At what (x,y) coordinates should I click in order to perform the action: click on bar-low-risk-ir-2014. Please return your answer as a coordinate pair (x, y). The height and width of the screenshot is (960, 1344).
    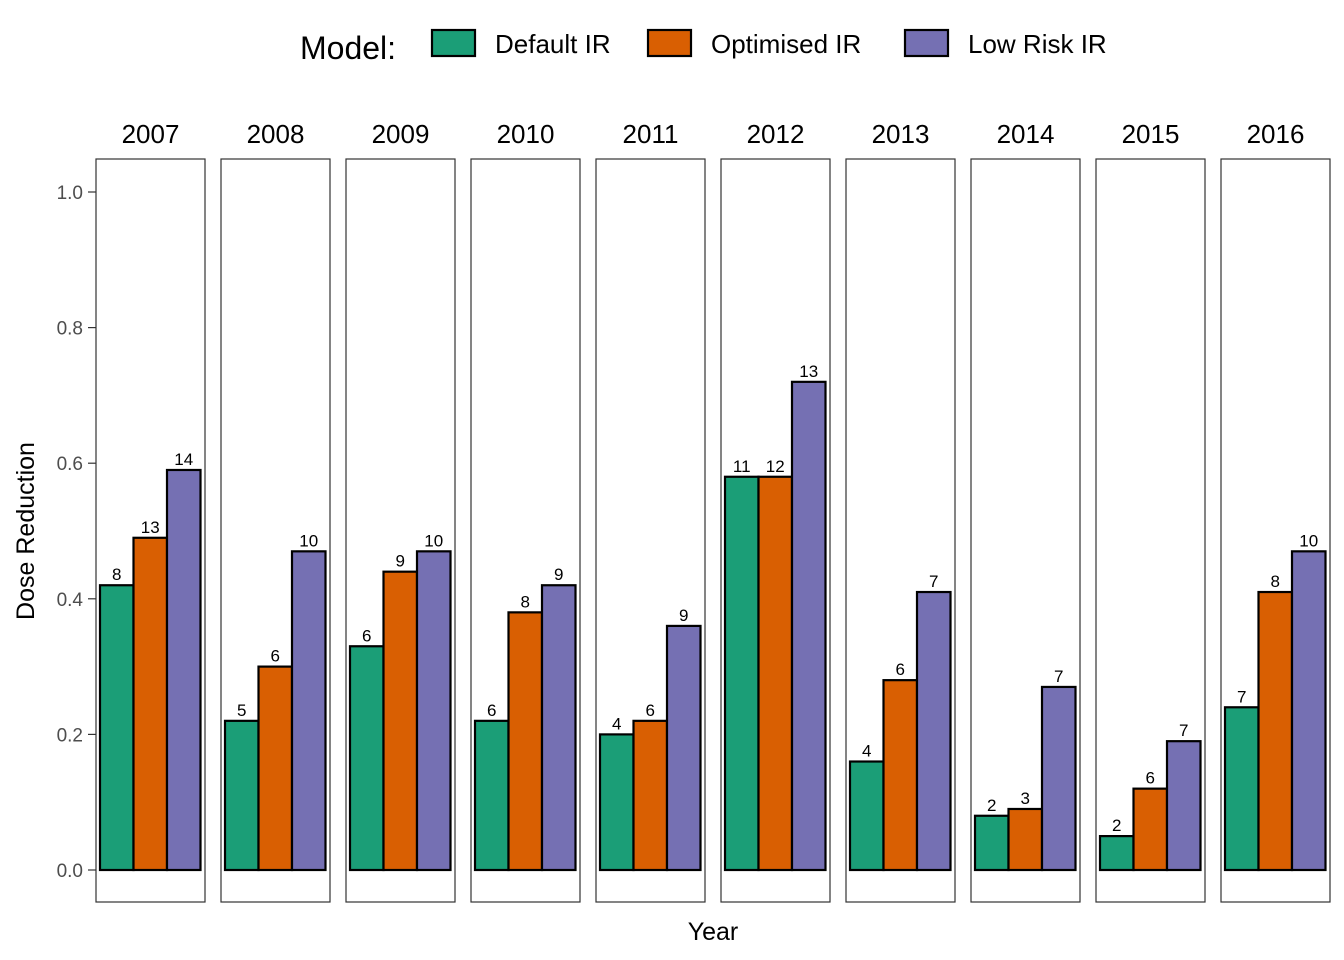
    Looking at the image, I should click on (1058, 778).